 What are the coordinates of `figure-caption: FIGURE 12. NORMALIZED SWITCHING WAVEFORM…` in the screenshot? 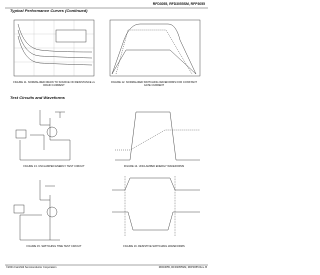 It's located at (154, 84).